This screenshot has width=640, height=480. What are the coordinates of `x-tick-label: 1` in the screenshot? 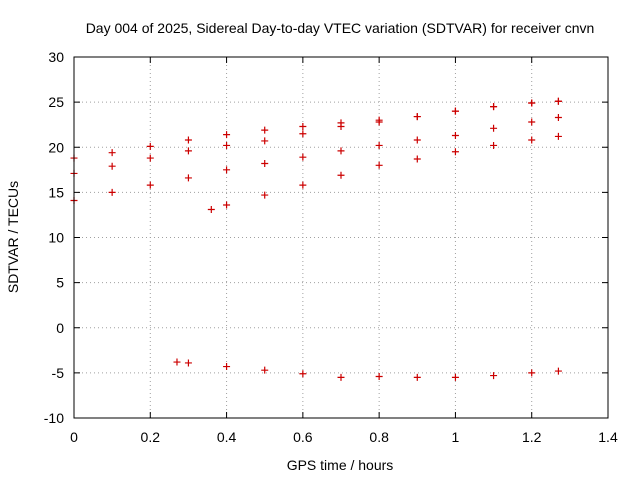 It's located at (456, 437).